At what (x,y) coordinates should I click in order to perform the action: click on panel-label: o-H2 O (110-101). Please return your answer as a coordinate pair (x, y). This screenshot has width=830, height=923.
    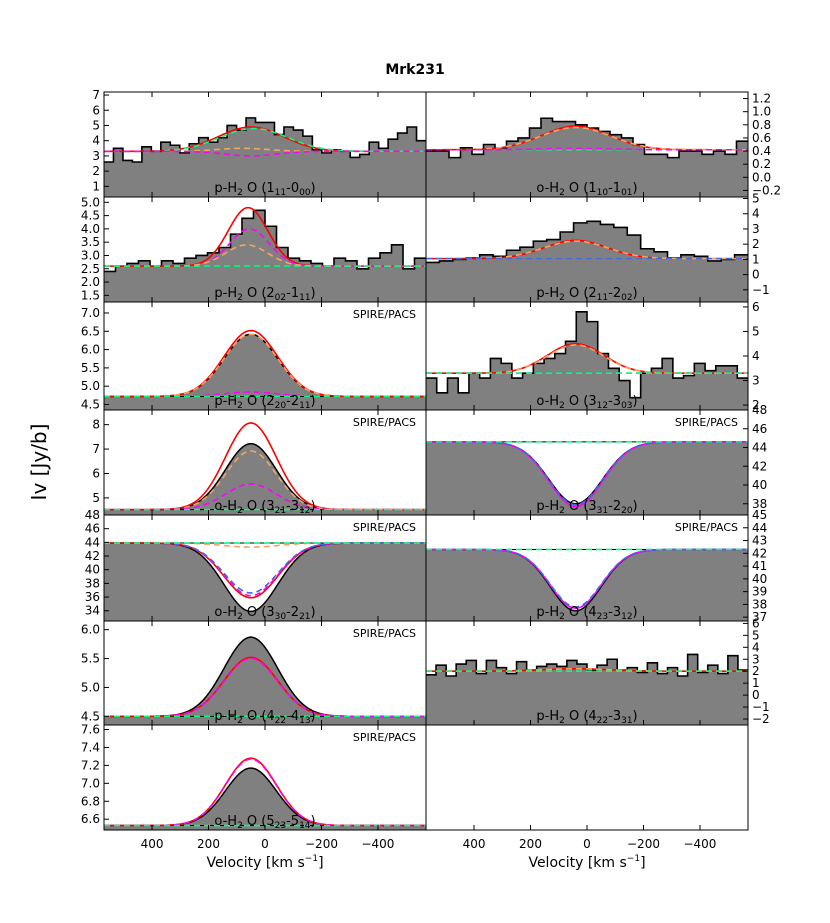
    Looking at the image, I should click on (586, 189).